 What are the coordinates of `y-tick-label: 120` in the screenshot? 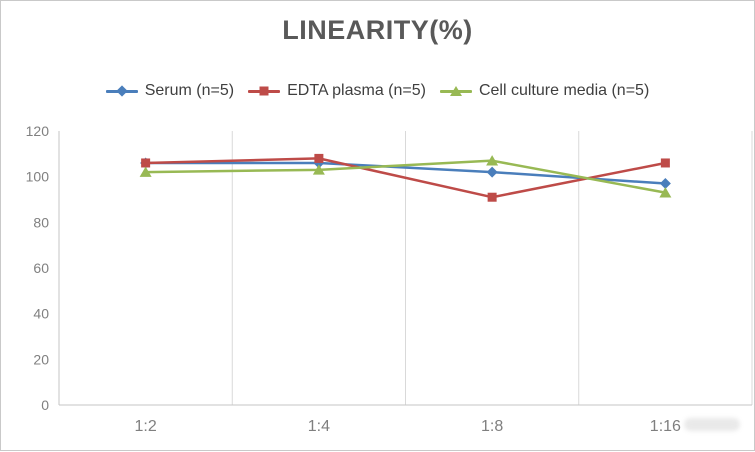 It's located at (38, 131).